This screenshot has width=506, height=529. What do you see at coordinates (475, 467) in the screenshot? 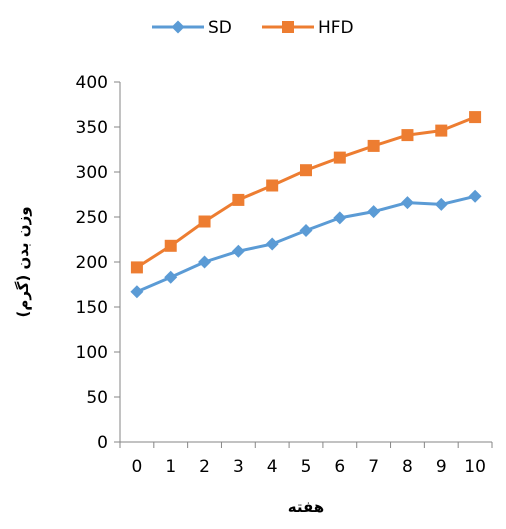
I see `x-tick-label: 10` at bounding box center [475, 467].